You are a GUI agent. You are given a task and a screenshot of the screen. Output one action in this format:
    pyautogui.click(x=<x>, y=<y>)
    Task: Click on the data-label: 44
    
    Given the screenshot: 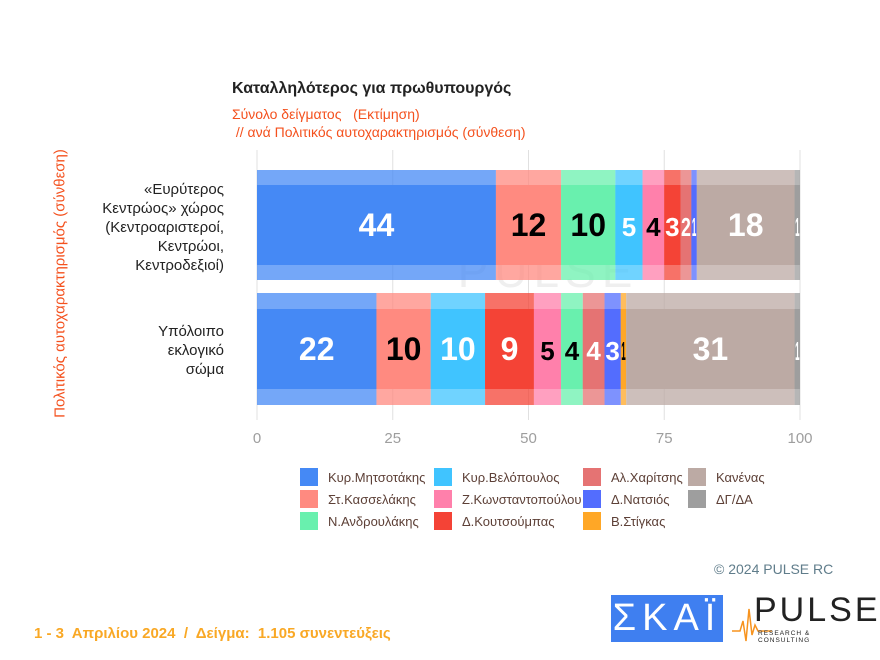 What is the action you would take?
    pyautogui.click(x=377, y=225)
    